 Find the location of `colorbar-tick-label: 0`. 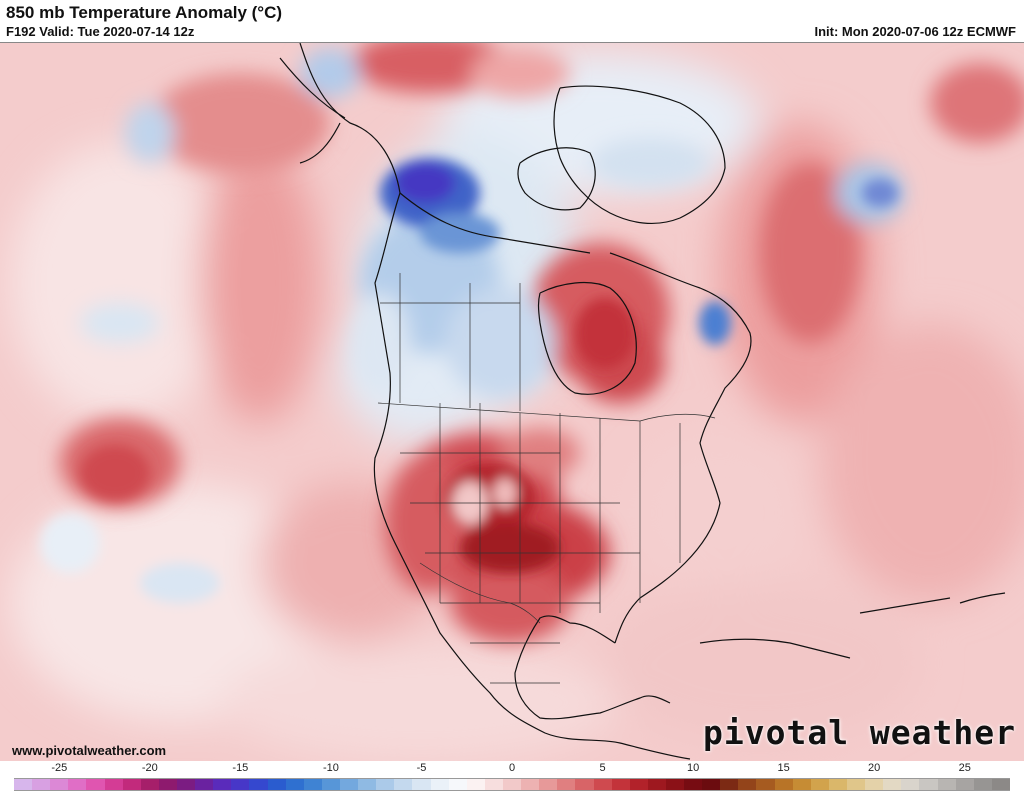

colorbar-tick-label: 0 is located at coordinates (512, 768).